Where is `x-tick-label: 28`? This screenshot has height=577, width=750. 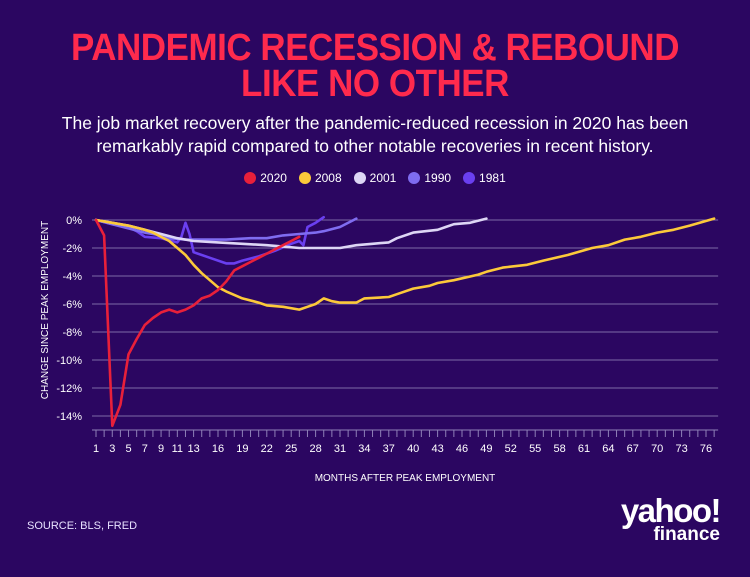 x-tick-label: 28 is located at coordinates (315, 449).